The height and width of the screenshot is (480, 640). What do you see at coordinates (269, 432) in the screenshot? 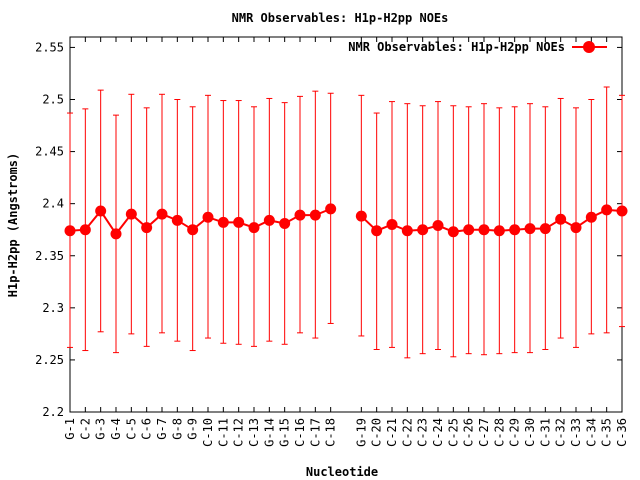
I see `x-tick-label: G-14` at bounding box center [269, 432].